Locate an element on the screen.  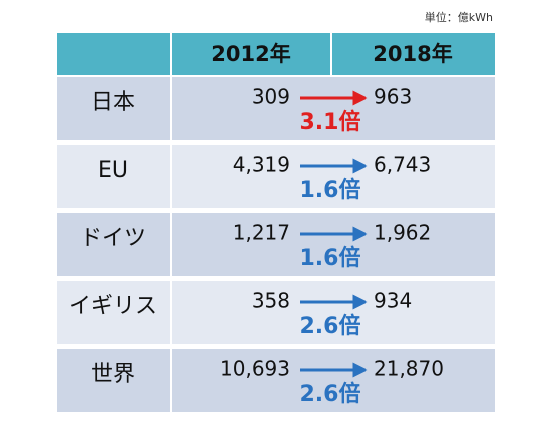
value-2012: 1,217 is located at coordinates (261, 233).